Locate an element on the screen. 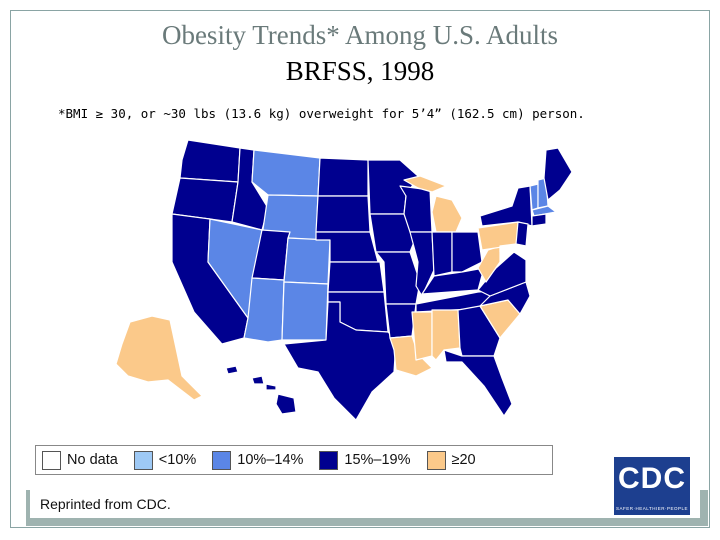 This screenshot has height=540, width=720. state-ME is located at coordinates (558, 174).